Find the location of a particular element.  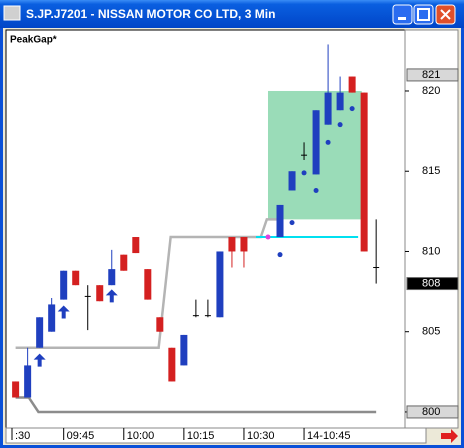

price-axis is located at coordinates (431, 229).